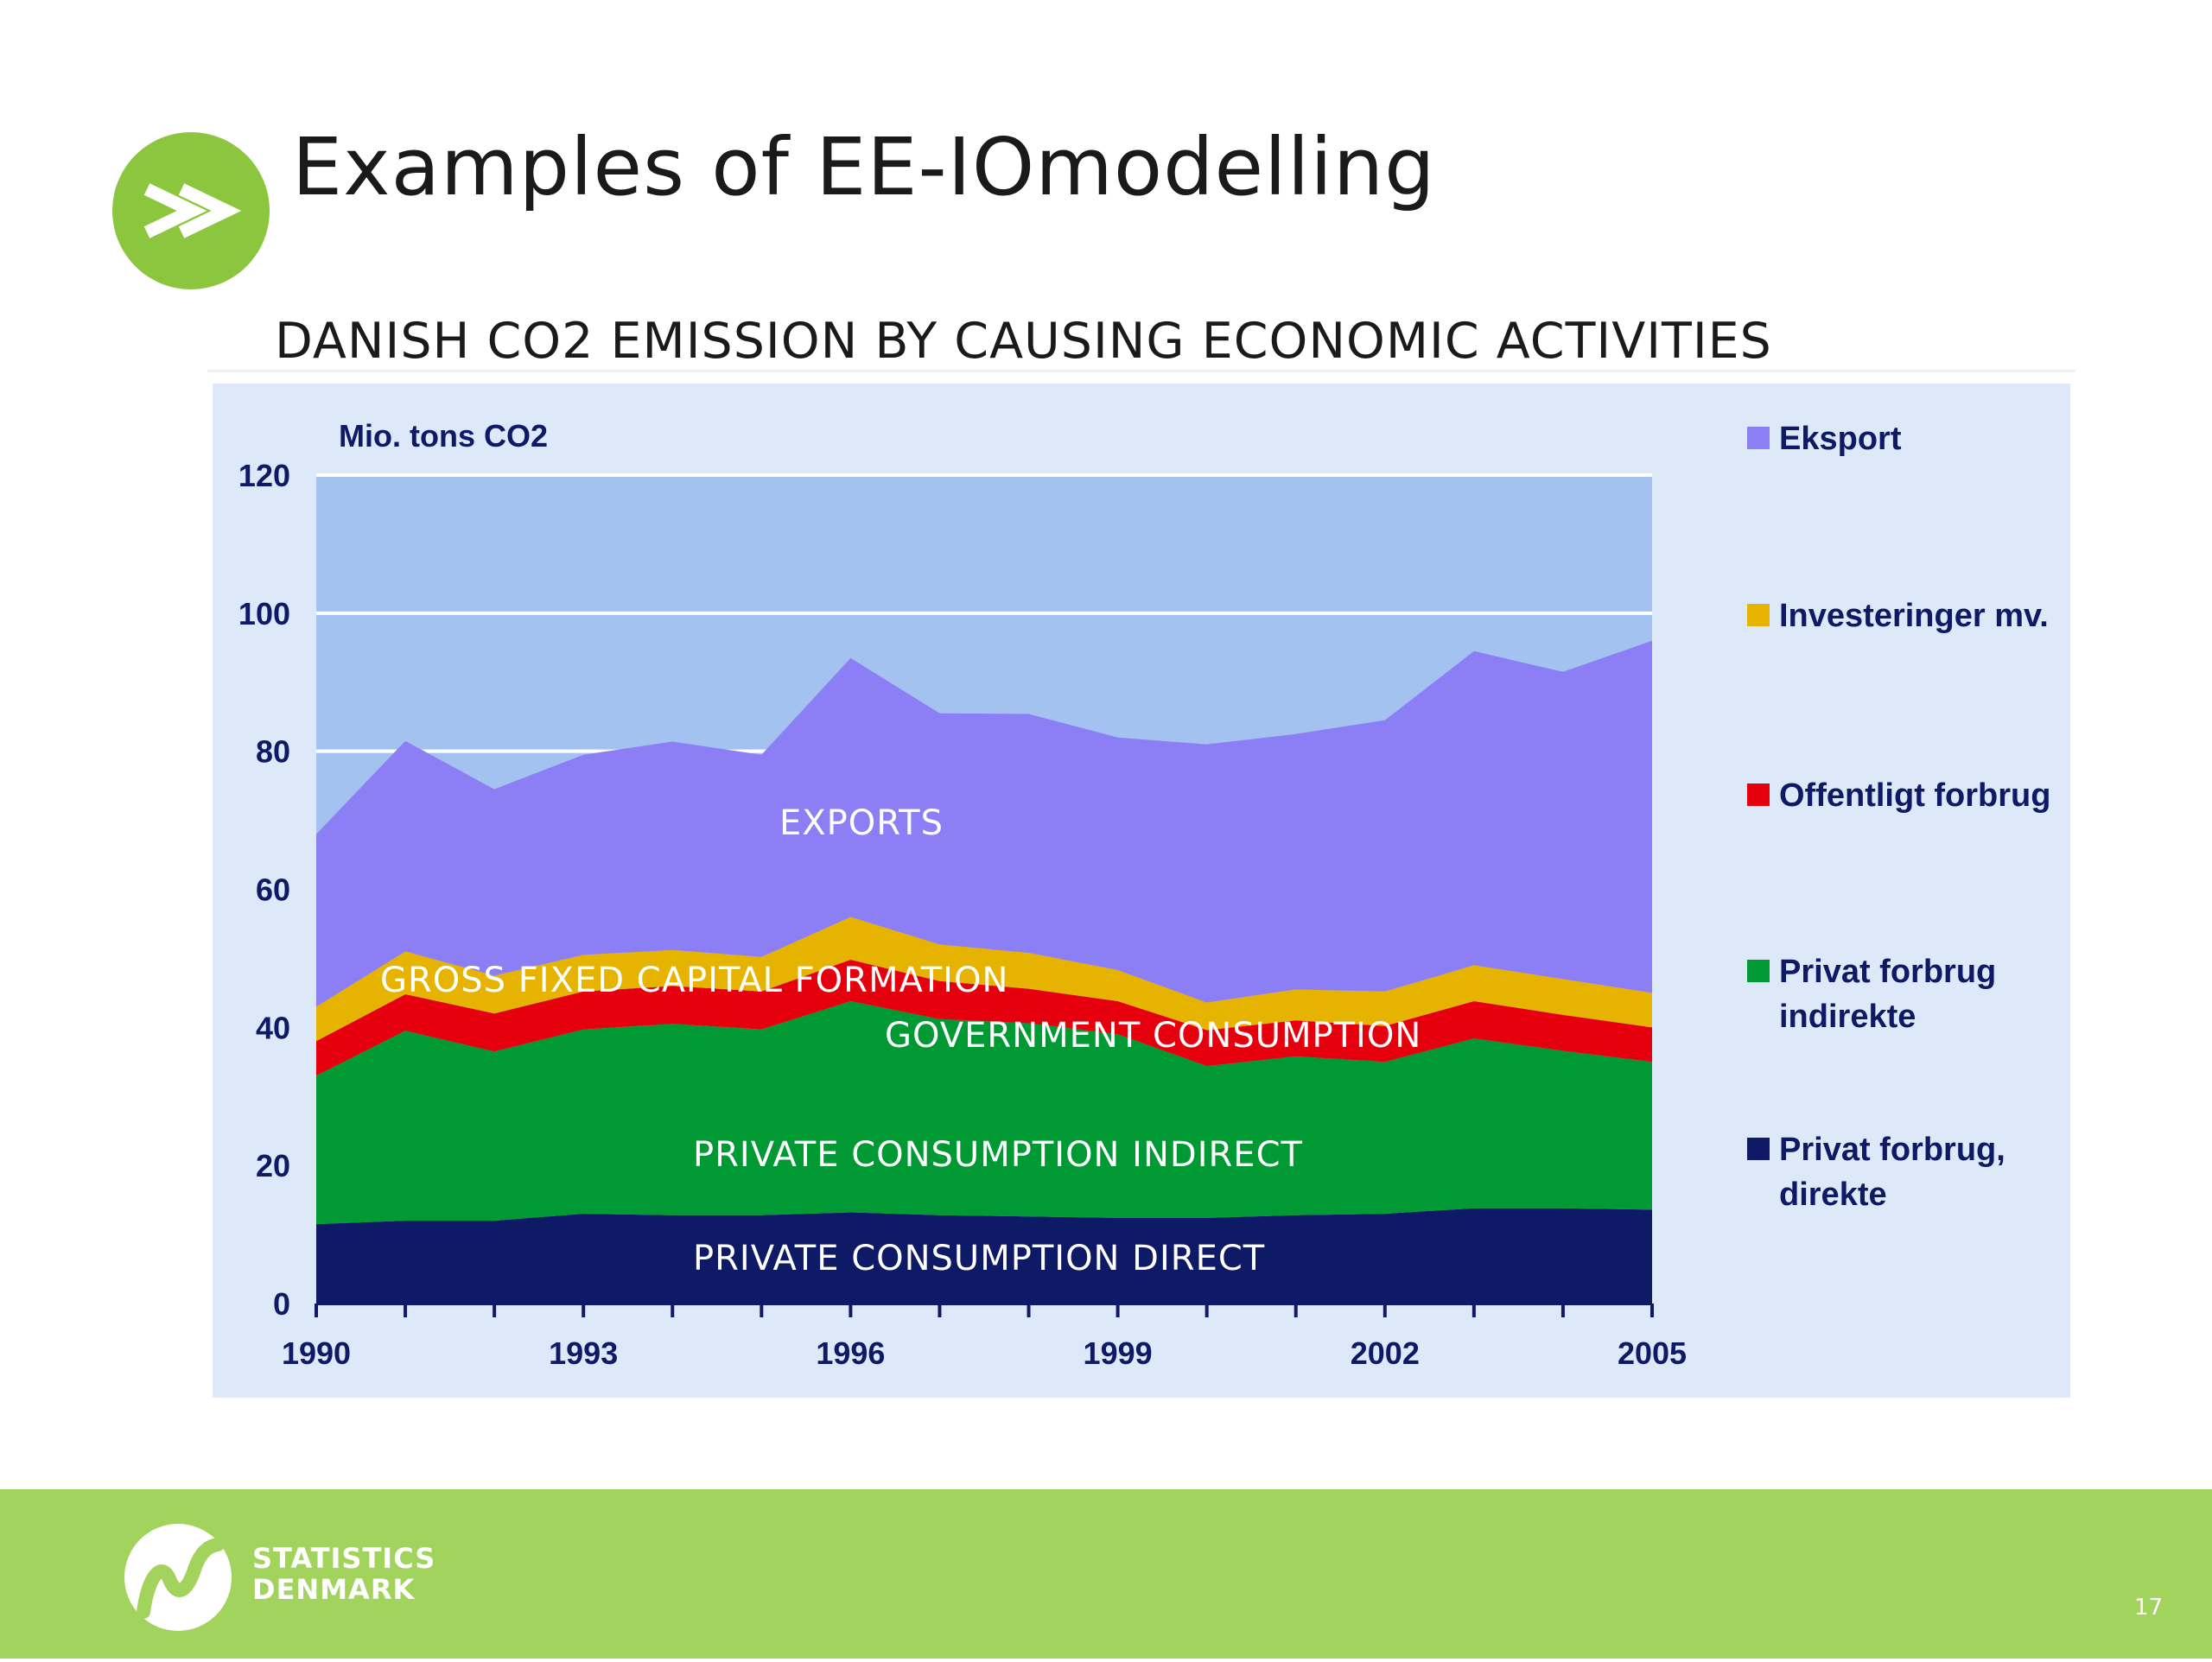  Describe the element at coordinates (1892, 1150) in the screenshot. I see `legend-label: Privat forbrug,` at that location.